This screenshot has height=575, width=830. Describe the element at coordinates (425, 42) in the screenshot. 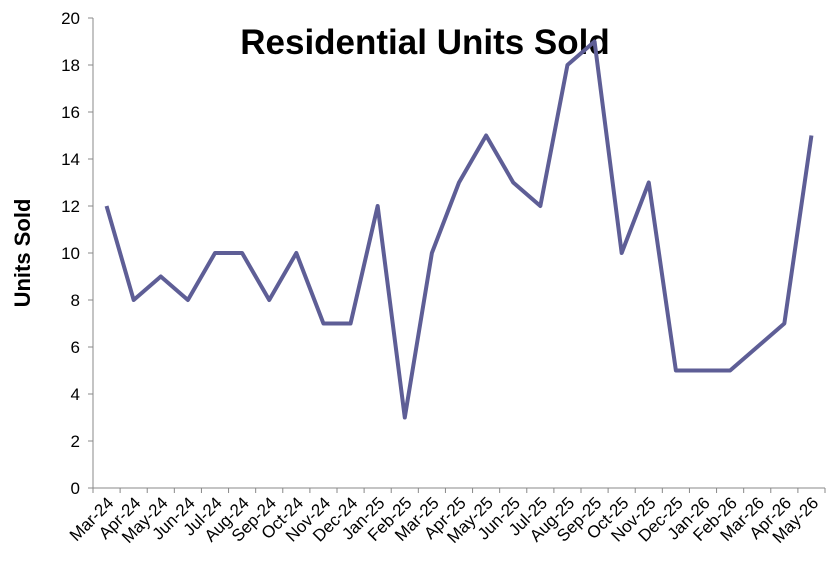

I see `chart-title: Residential Units Sold` at that location.